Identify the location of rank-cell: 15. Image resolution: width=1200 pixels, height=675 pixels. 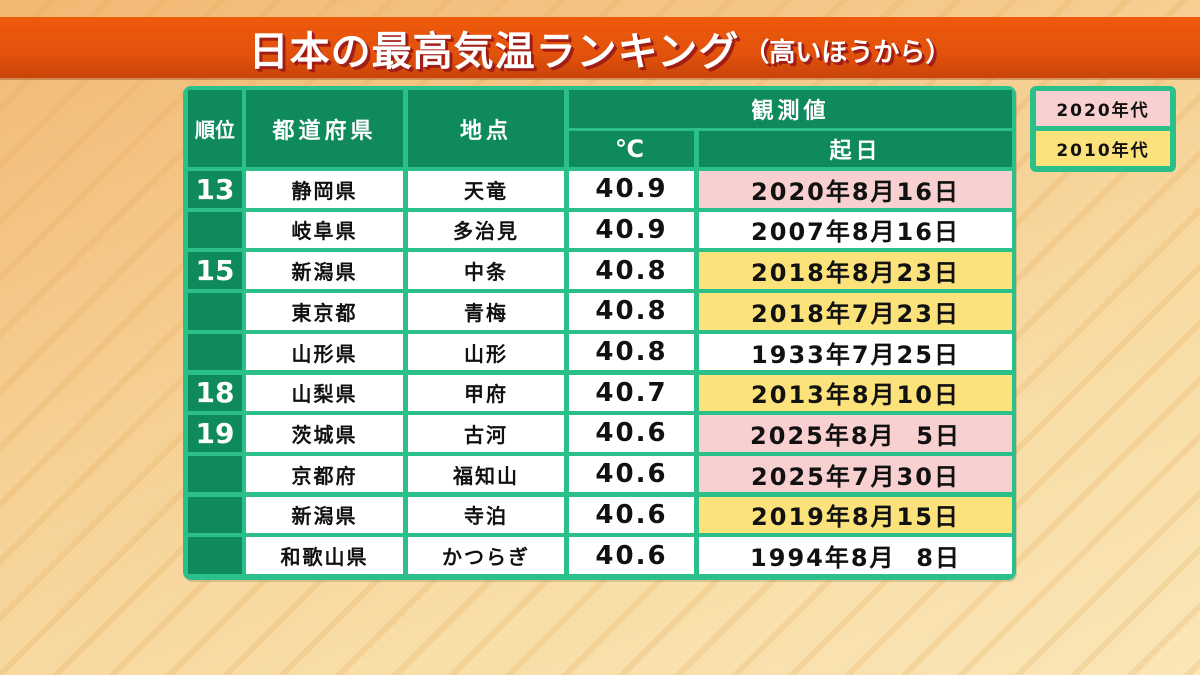
(215, 270).